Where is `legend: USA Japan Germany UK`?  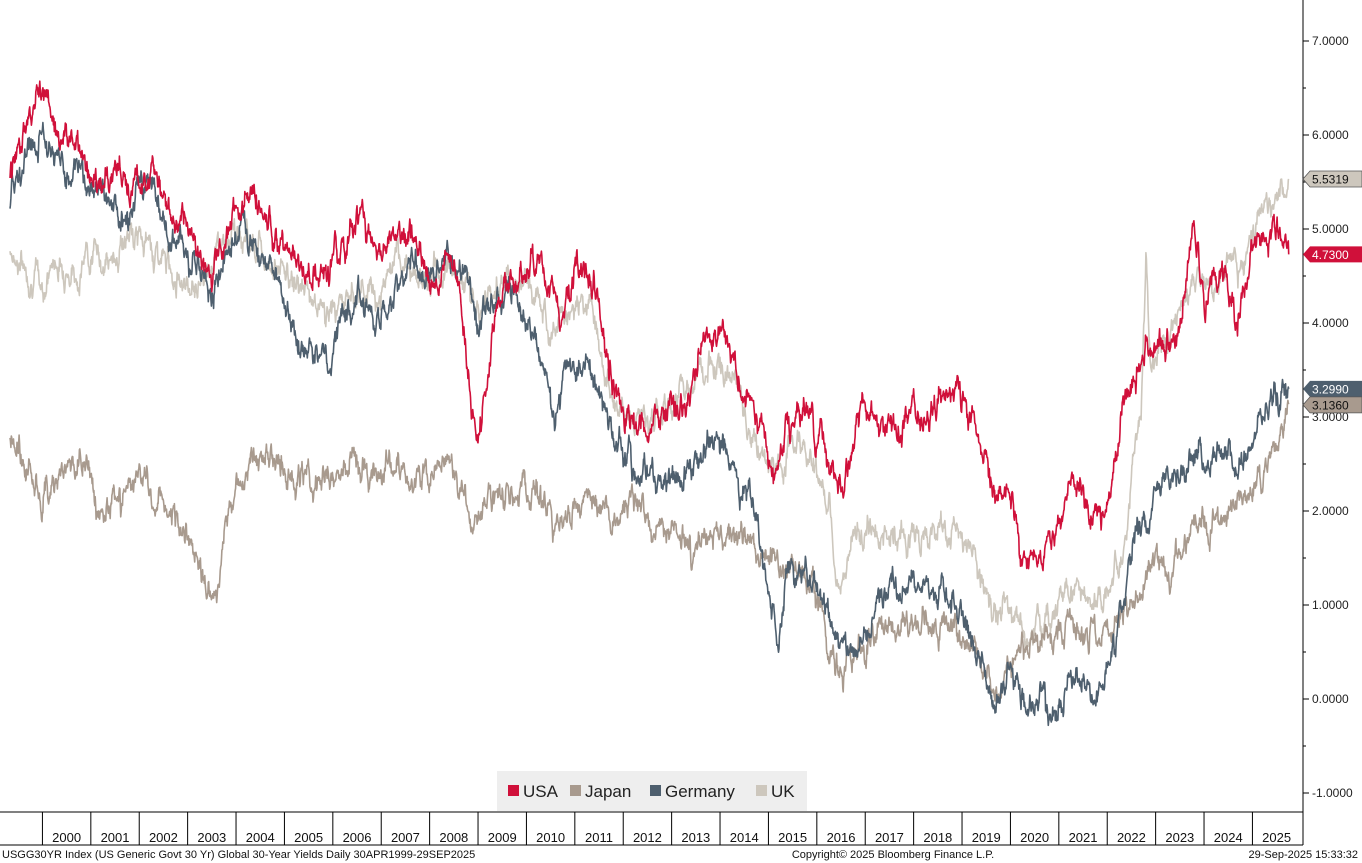
legend: USA Japan Germany UK is located at coordinates (652, 791).